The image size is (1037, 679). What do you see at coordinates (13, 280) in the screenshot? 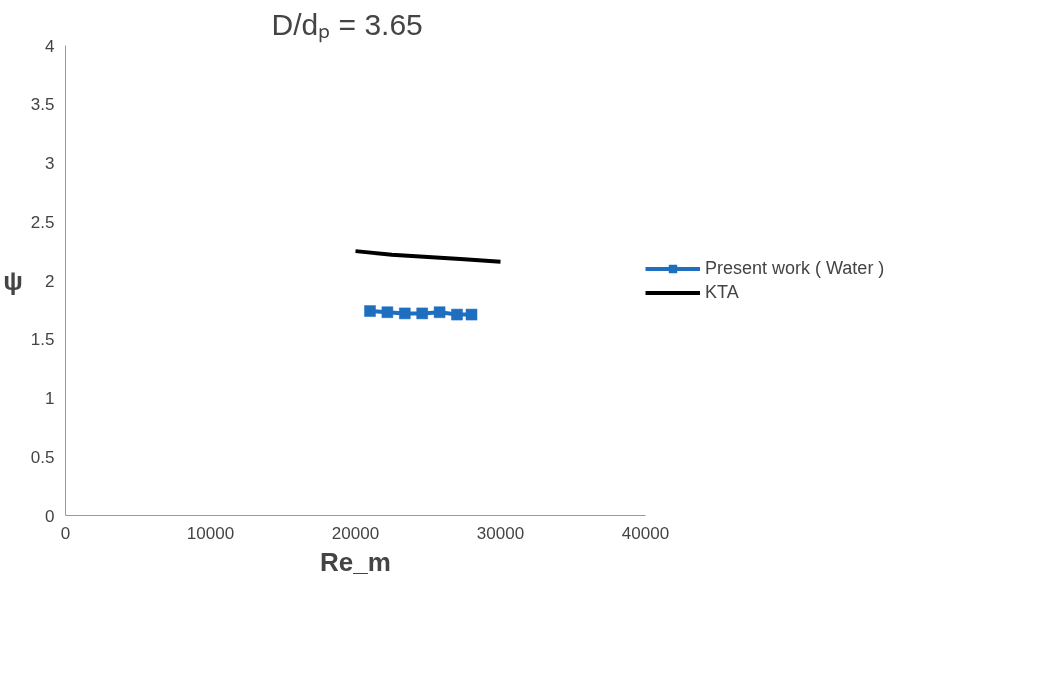
I see `y-axis-title: ψ` at bounding box center [13, 280].